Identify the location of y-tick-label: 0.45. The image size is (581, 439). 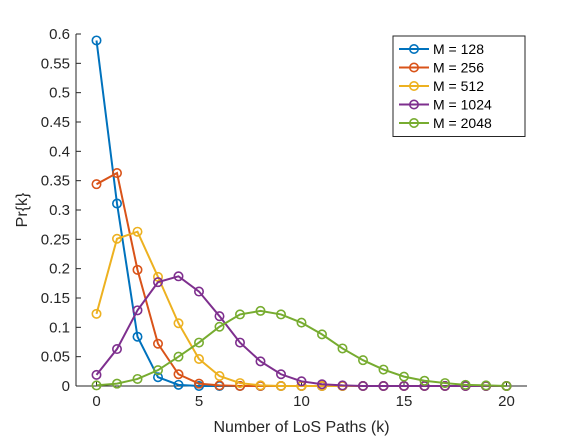
(55, 122).